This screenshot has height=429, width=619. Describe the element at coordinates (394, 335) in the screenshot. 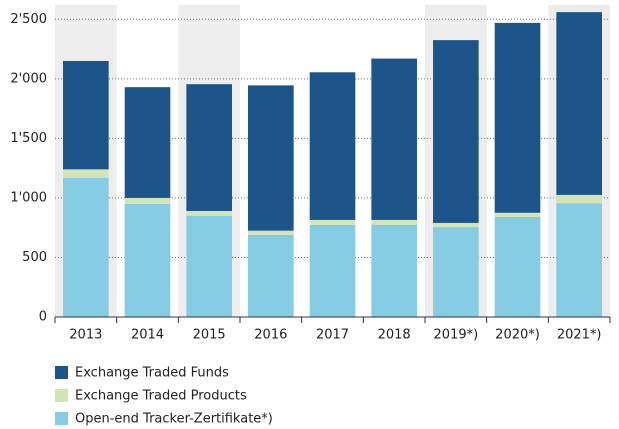

I see `x-tick-label: 2018` at that location.